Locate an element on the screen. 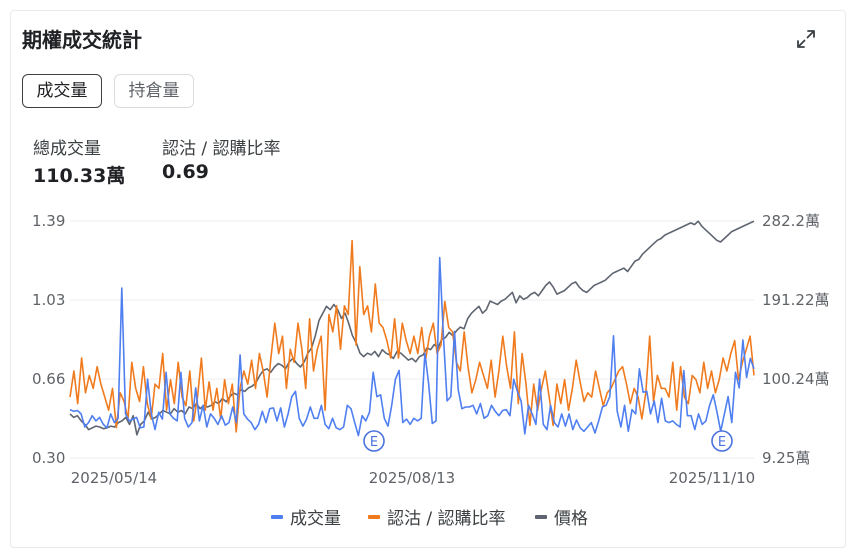 The width and height of the screenshot is (856, 554). legend-label: 價格 is located at coordinates (571, 519).